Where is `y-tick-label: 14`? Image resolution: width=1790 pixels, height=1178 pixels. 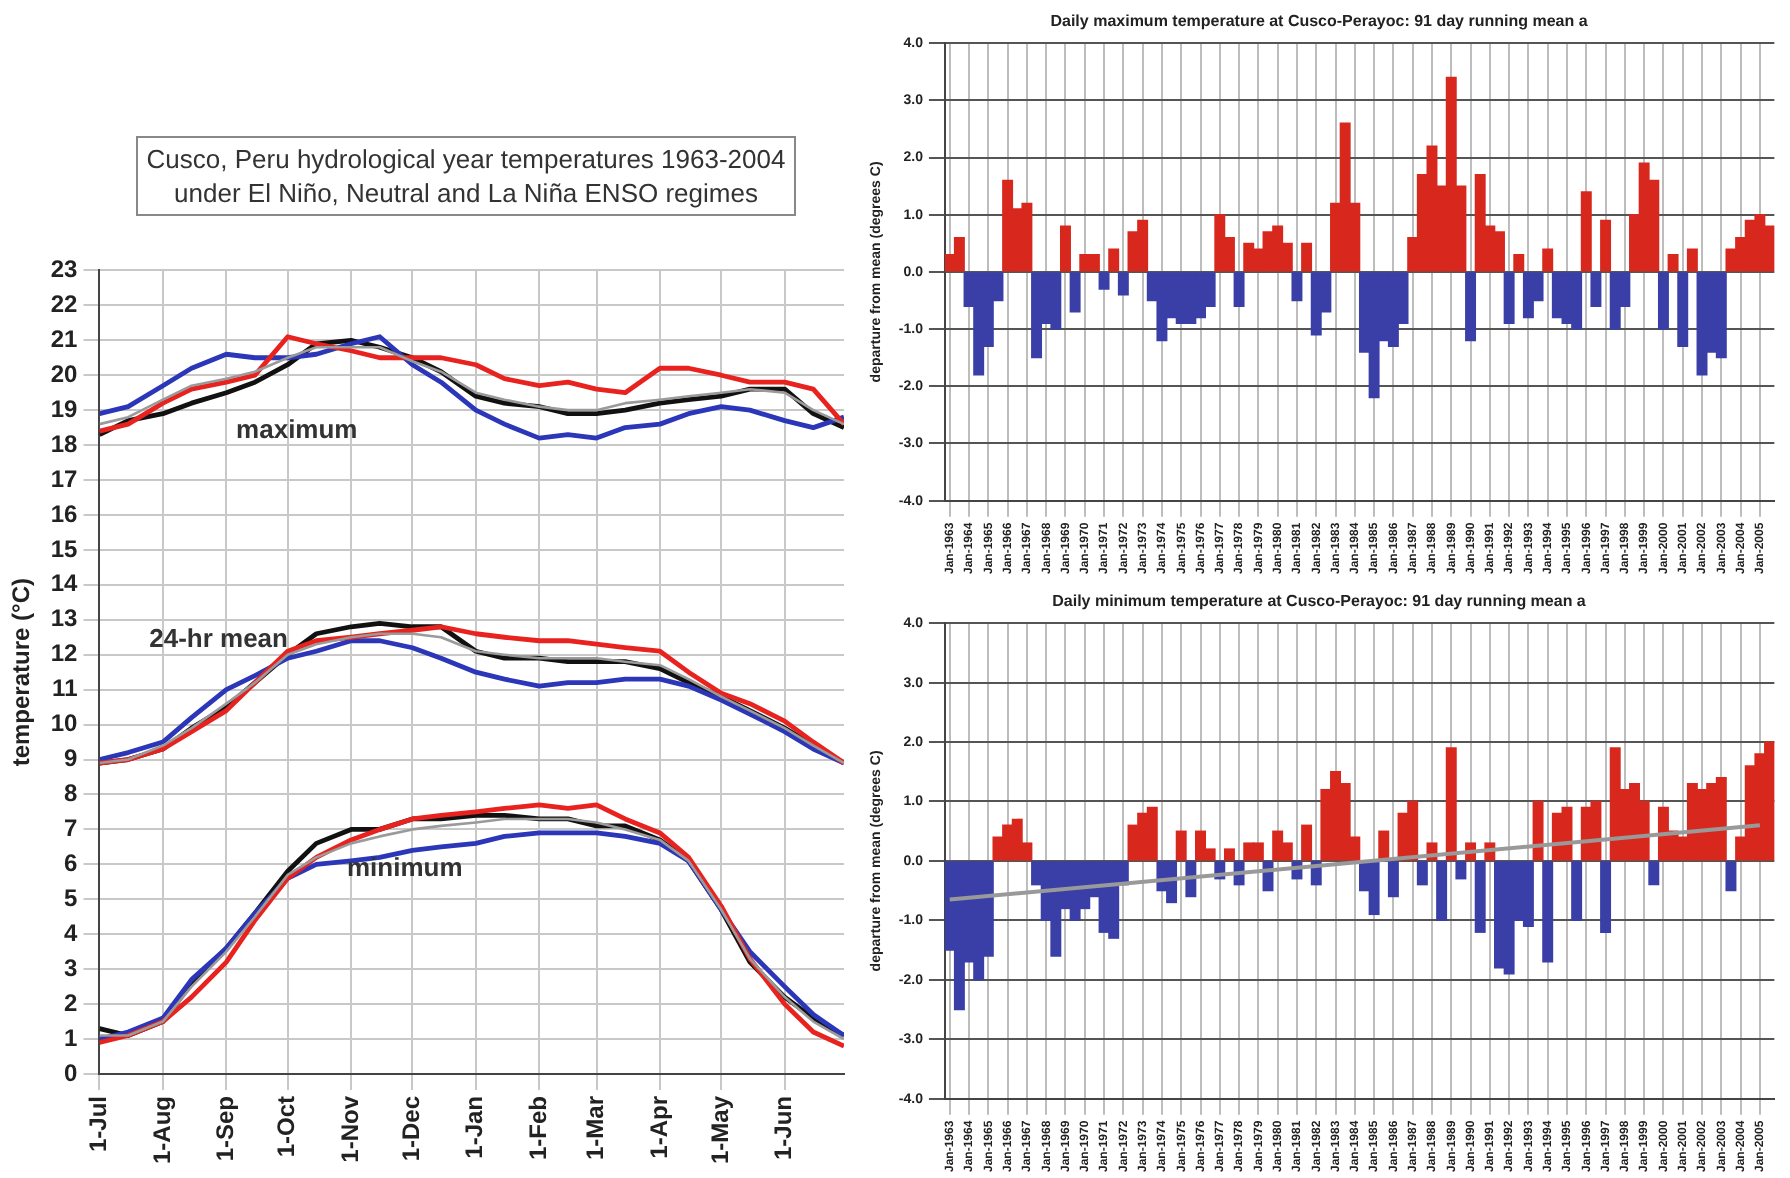
y-tick-label: 14 is located at coordinates (64, 583).